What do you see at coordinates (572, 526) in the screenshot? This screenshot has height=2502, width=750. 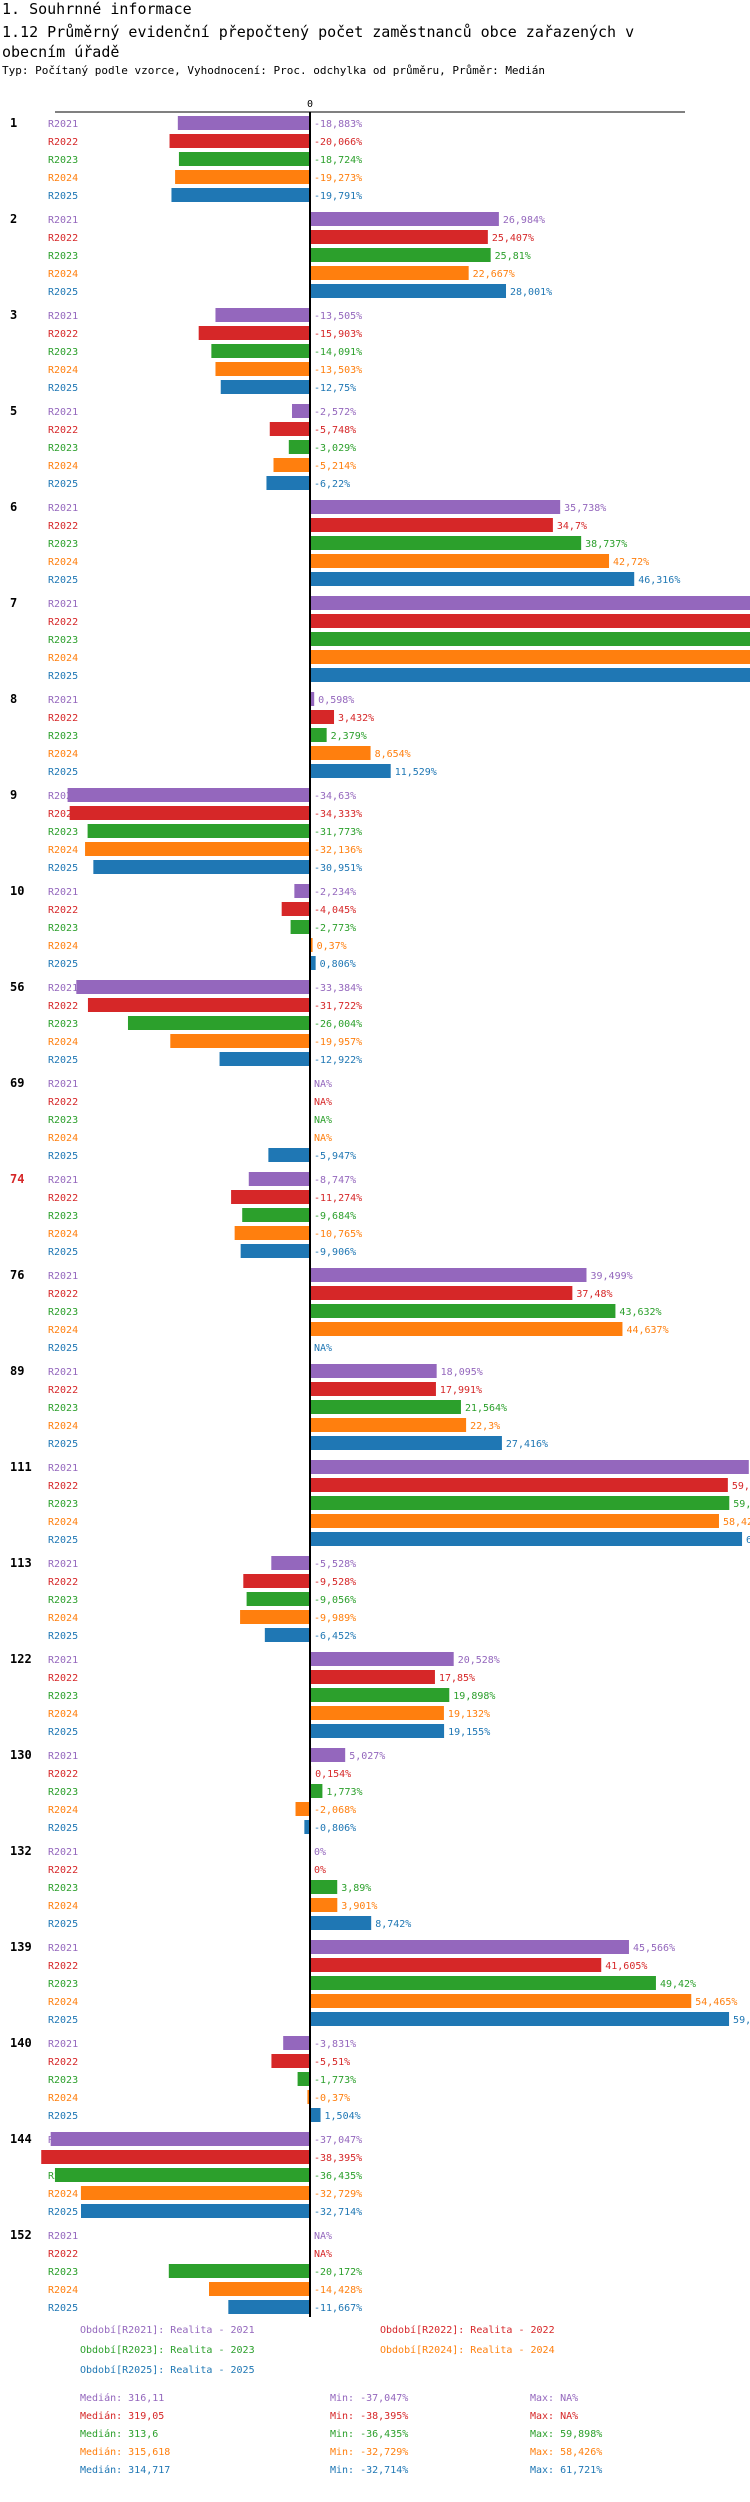 I see `data-label: 34,7%` at bounding box center [572, 526].